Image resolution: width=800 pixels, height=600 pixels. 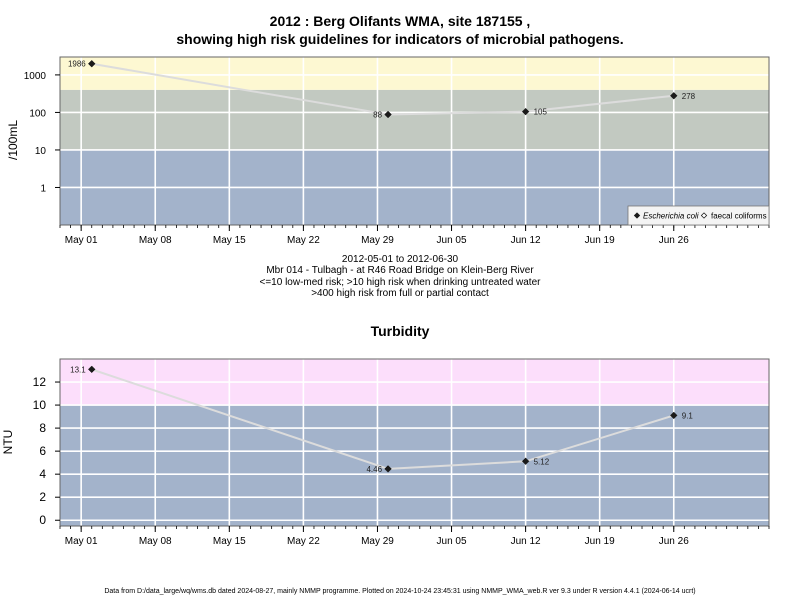 I want to click on turbidity-y-tick-label: 4, so click(x=42, y=474).